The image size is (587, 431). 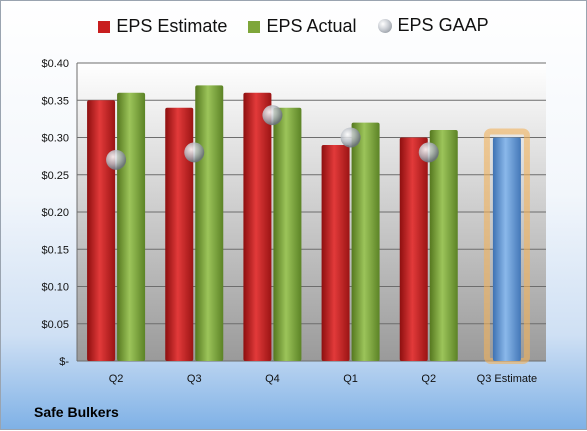 I want to click on gaap-dot-icon, so click(x=384, y=25).